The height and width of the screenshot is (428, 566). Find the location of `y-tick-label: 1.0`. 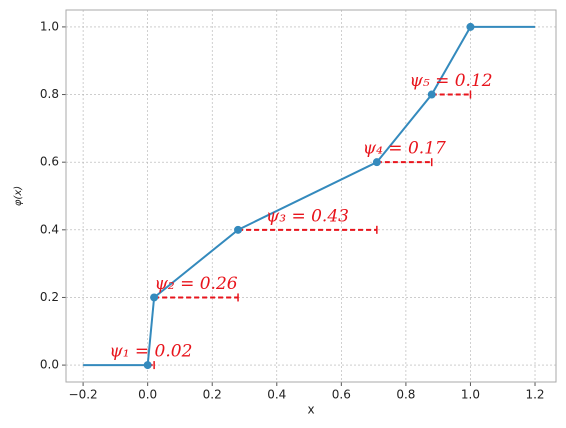

y-tick-label: 1.0 is located at coordinates (49, 26).